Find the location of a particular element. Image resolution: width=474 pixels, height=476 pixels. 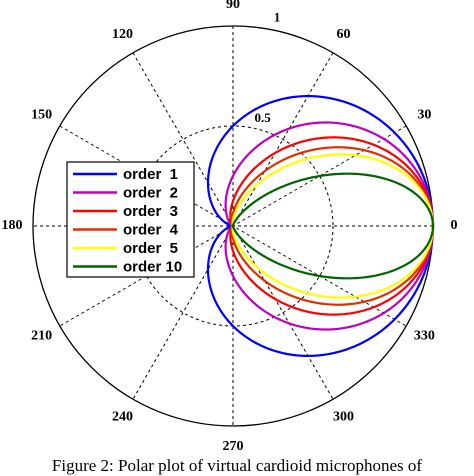

angle-tick-label-120: 120 is located at coordinates (122, 34).